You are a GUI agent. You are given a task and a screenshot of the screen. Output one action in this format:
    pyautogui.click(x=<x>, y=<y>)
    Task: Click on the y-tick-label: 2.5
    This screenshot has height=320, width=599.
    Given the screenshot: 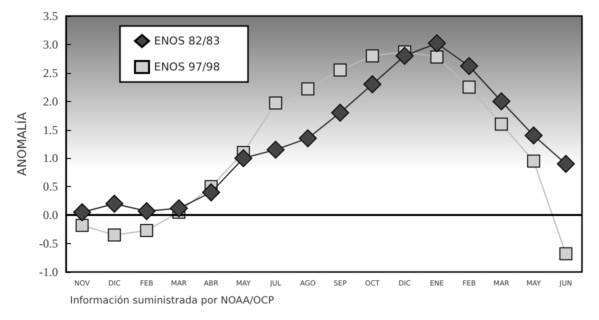 What is the action you would take?
    pyautogui.click(x=50, y=73)
    